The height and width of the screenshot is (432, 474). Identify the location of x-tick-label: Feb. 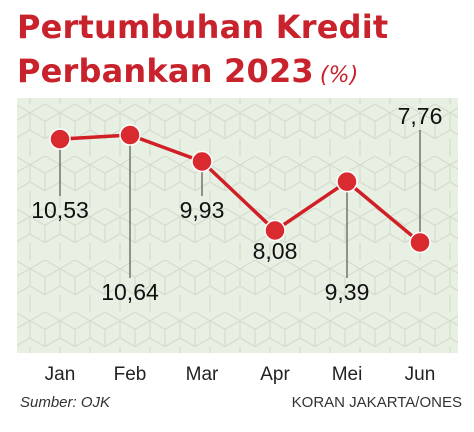
(130, 374).